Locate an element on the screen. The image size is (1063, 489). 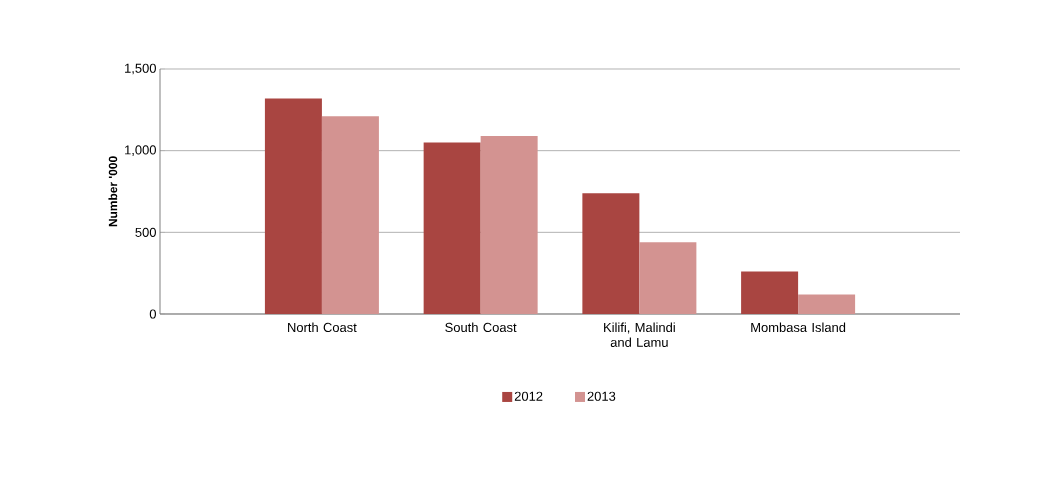
y-tick-label: 500 is located at coordinates (145, 232).